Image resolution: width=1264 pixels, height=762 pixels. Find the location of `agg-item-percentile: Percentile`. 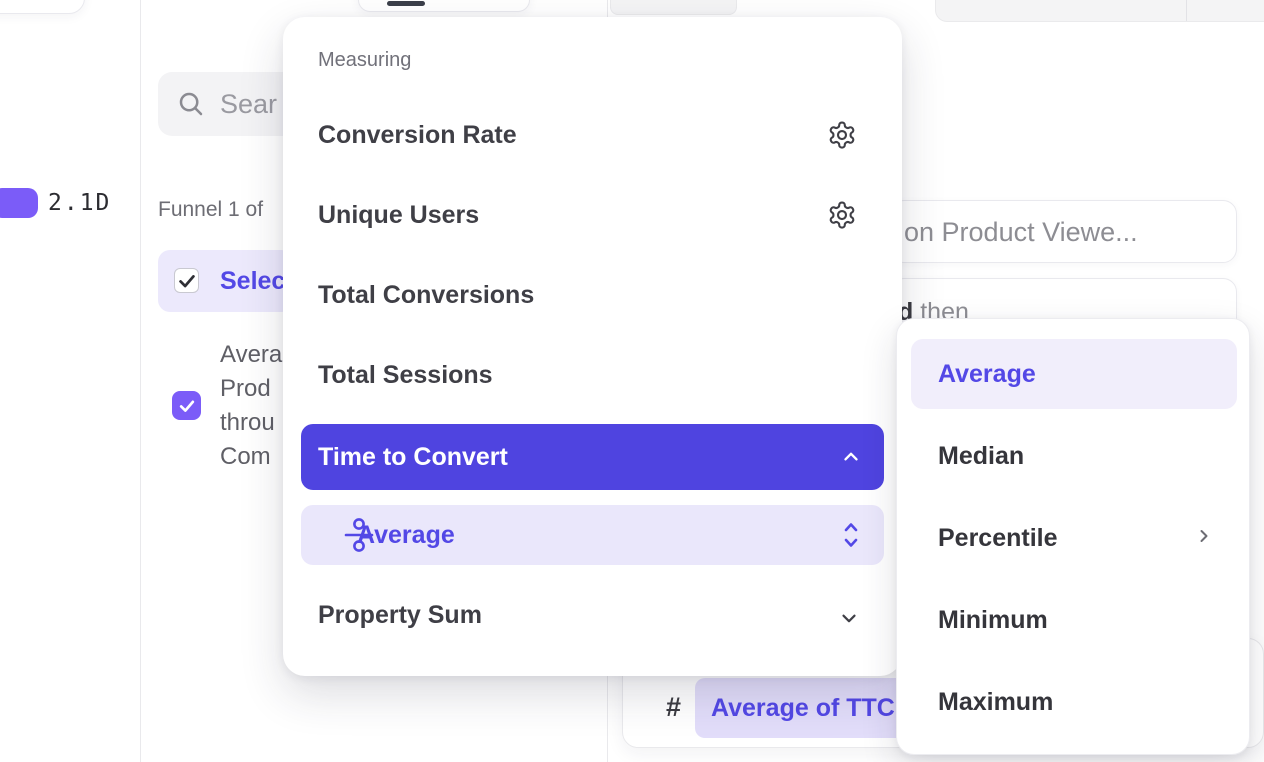

agg-item-percentile: Percentile is located at coordinates (998, 538).